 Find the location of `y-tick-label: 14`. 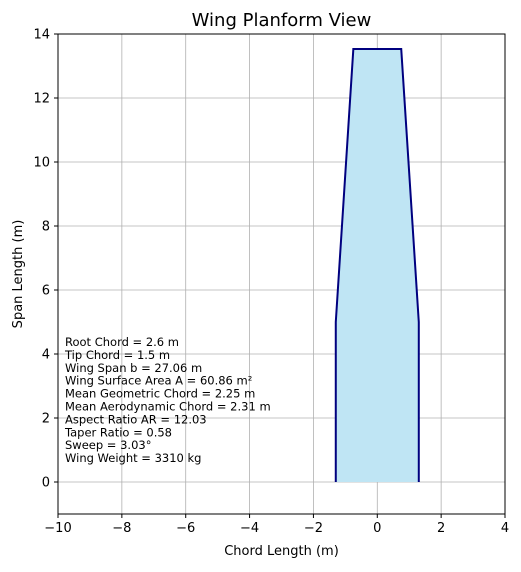

y-tick-label: 14 is located at coordinates (41, 35).